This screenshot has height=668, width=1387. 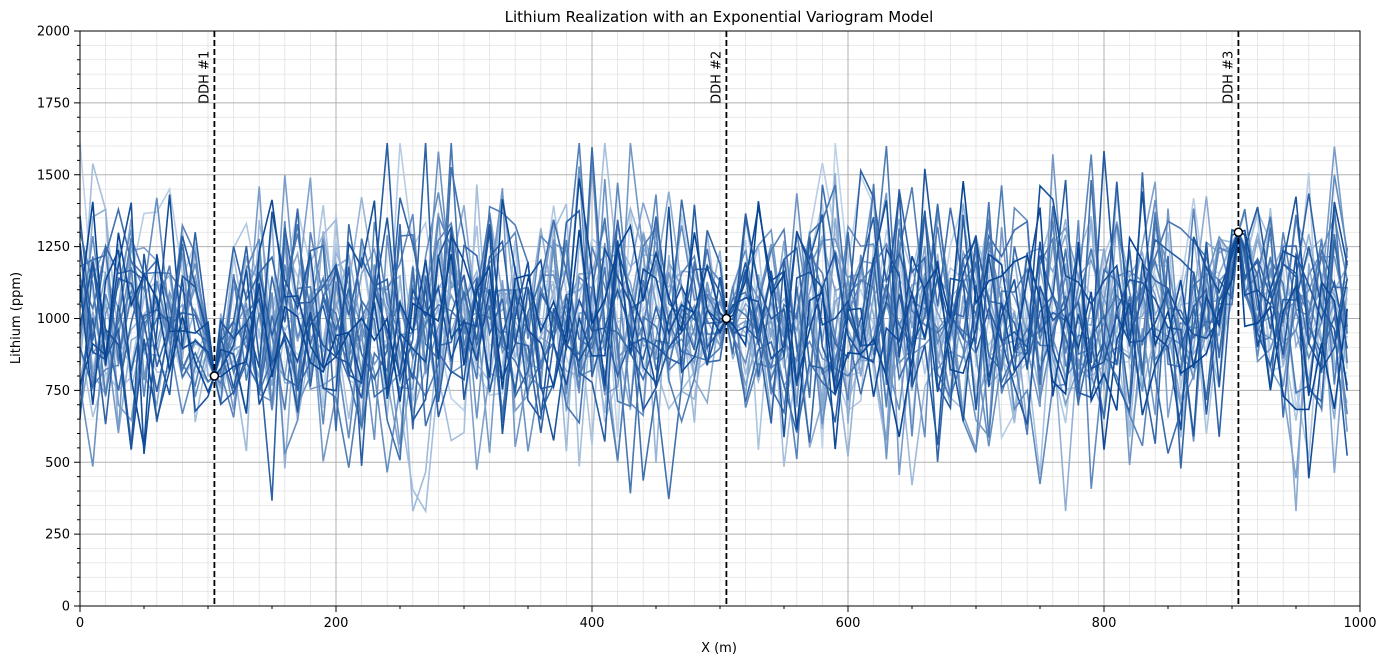 I want to click on x-tick-label: 600, so click(x=848, y=623).